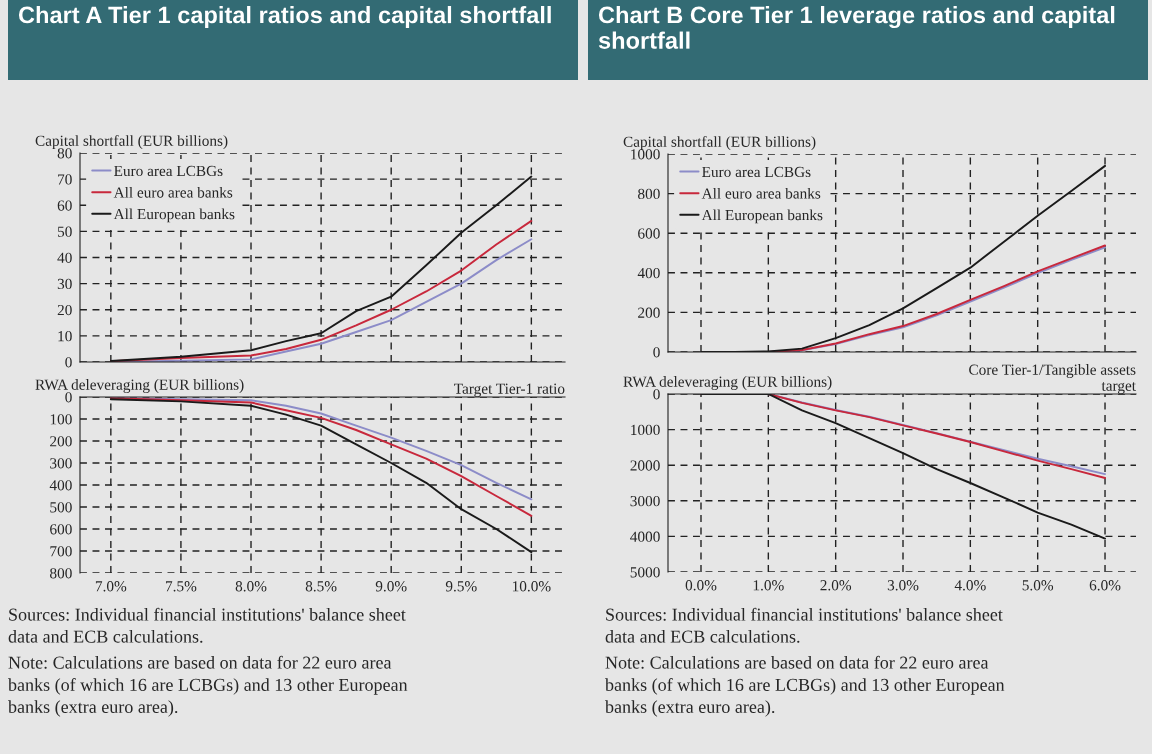 The height and width of the screenshot is (754, 1152). I want to click on x-tick-label: 8.0%, so click(251, 586).